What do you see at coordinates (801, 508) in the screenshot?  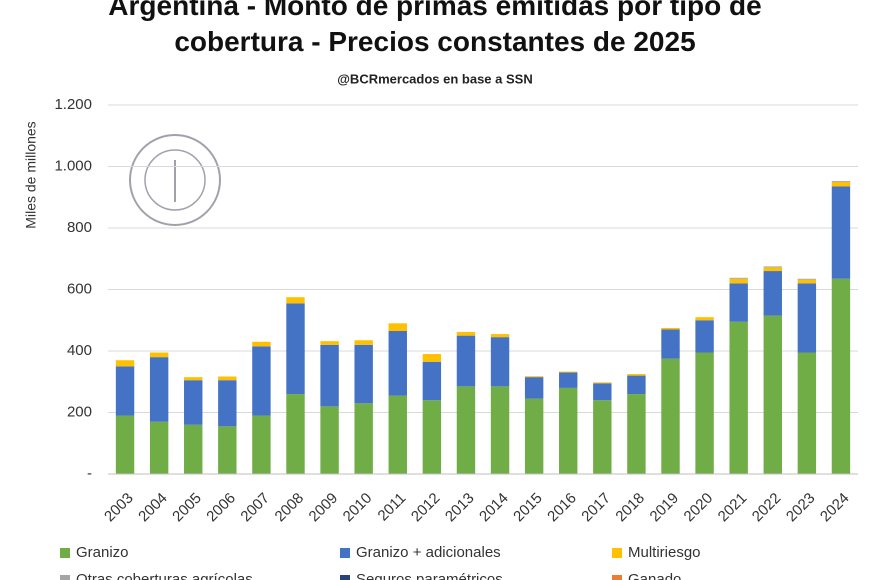 I see `x-tick-label: 2023` at bounding box center [801, 508].